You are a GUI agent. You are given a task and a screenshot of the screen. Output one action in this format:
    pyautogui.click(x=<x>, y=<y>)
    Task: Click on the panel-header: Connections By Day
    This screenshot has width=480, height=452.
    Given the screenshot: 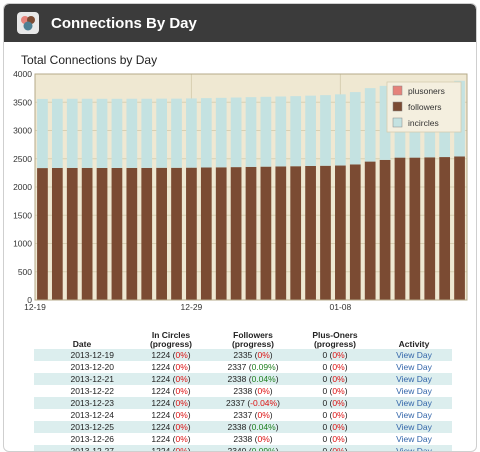 What is the action you would take?
    pyautogui.click(x=240, y=23)
    